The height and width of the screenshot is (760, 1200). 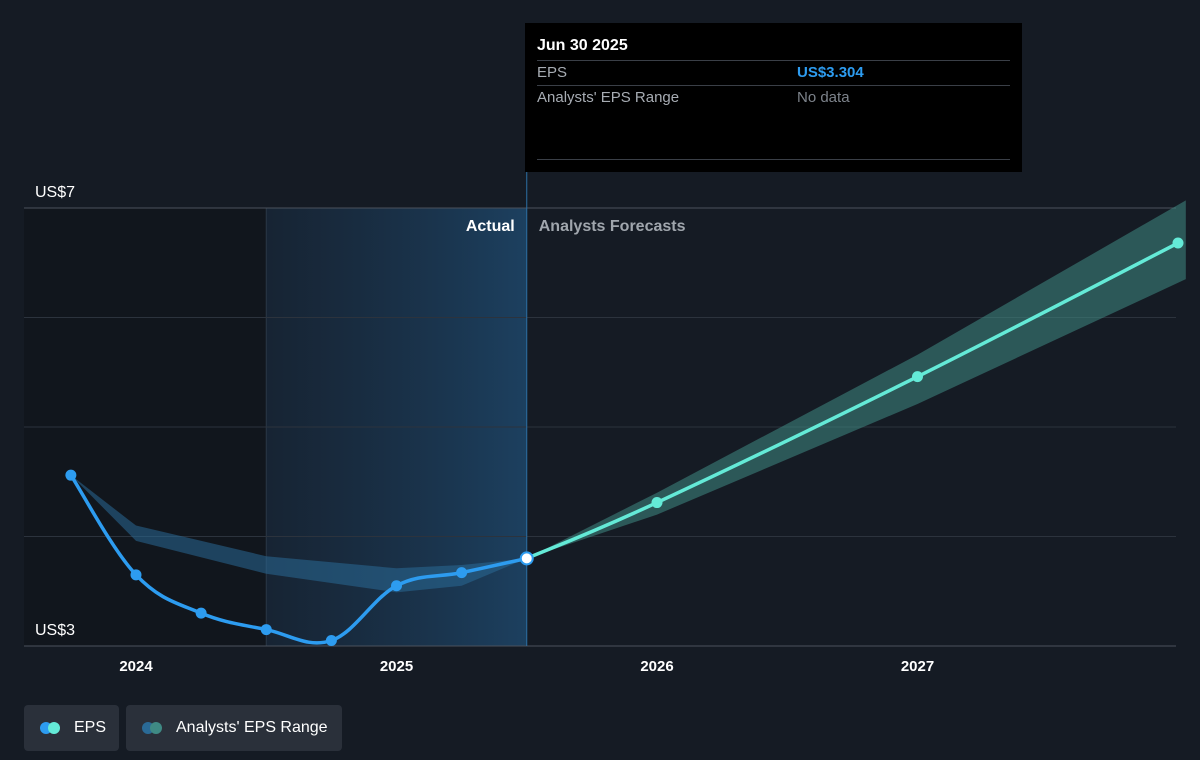 What do you see at coordinates (656, 666) in the screenshot?
I see `x-axis-tick-label: 2026` at bounding box center [656, 666].